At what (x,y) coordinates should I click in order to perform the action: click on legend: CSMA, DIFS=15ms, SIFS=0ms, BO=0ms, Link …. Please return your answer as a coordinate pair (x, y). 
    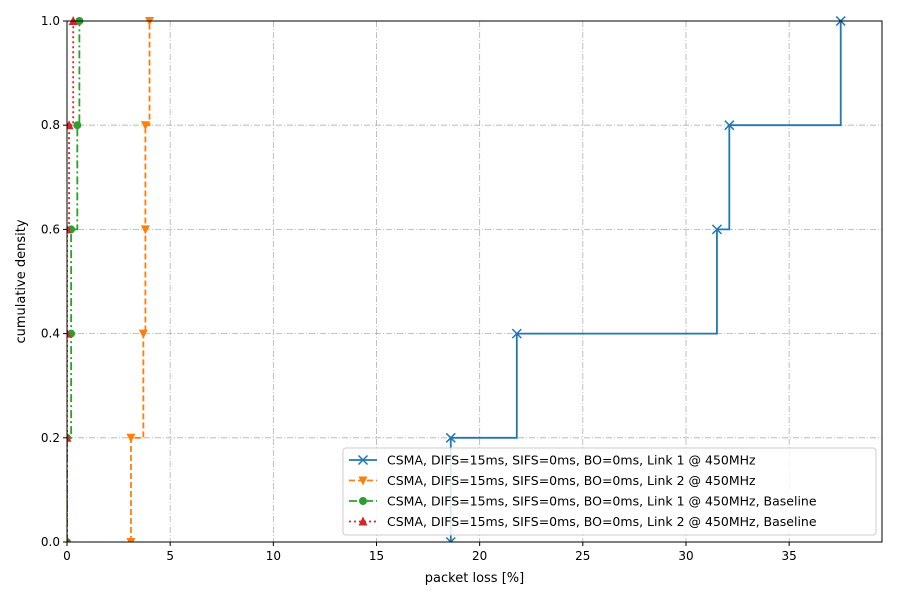
    Looking at the image, I should click on (609, 491).